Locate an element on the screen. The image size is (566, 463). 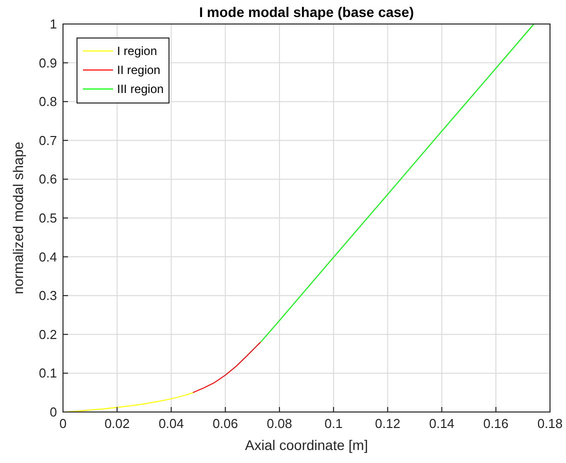
x-tick-label: 0.12 is located at coordinates (387, 423).